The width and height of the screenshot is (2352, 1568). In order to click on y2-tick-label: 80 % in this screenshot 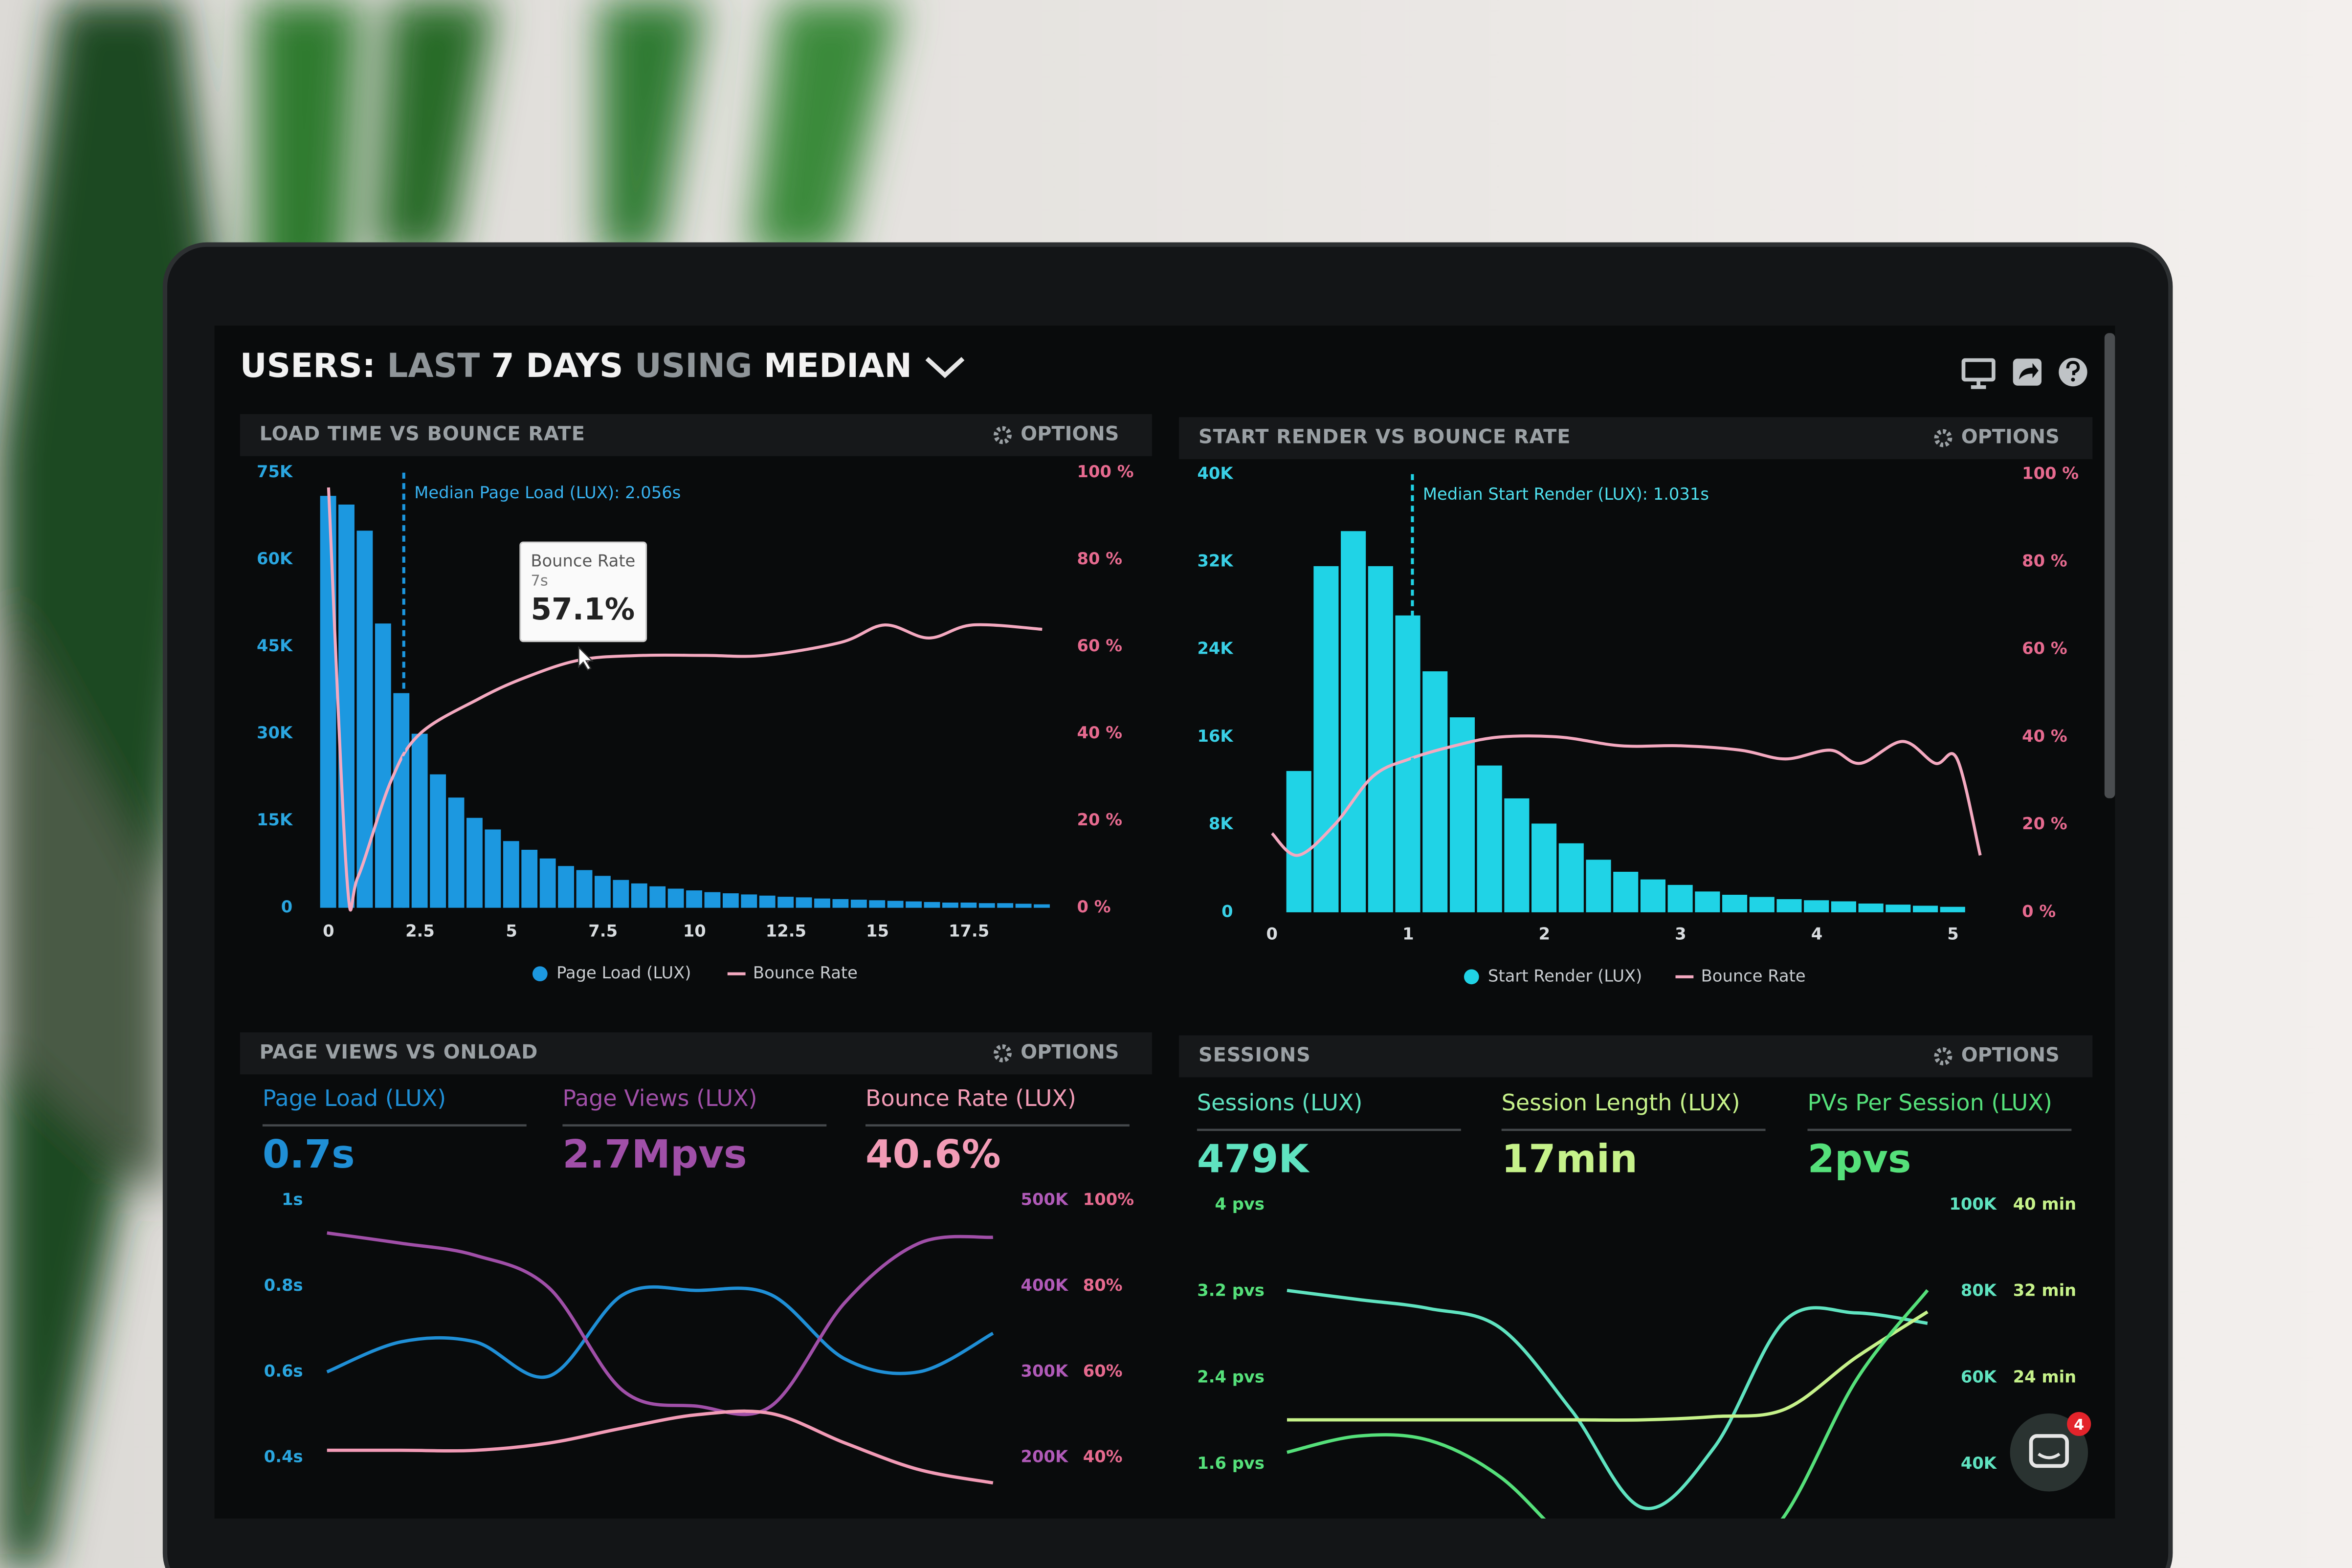, I will do `click(2044, 560)`.